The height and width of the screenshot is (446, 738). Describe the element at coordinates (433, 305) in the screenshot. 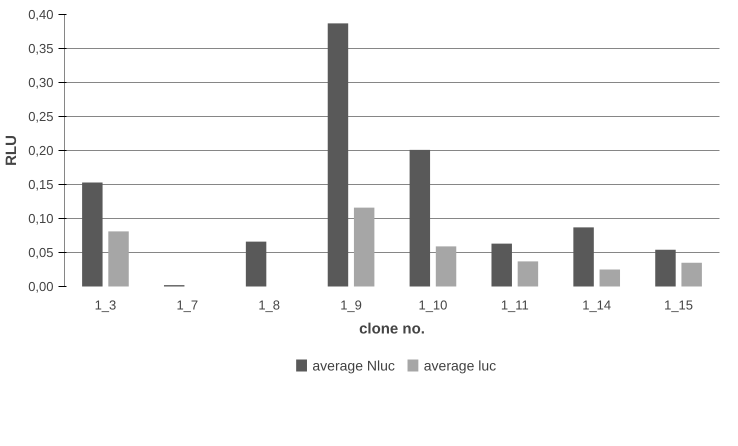

I see `x-tick-label: 1_10` at that location.